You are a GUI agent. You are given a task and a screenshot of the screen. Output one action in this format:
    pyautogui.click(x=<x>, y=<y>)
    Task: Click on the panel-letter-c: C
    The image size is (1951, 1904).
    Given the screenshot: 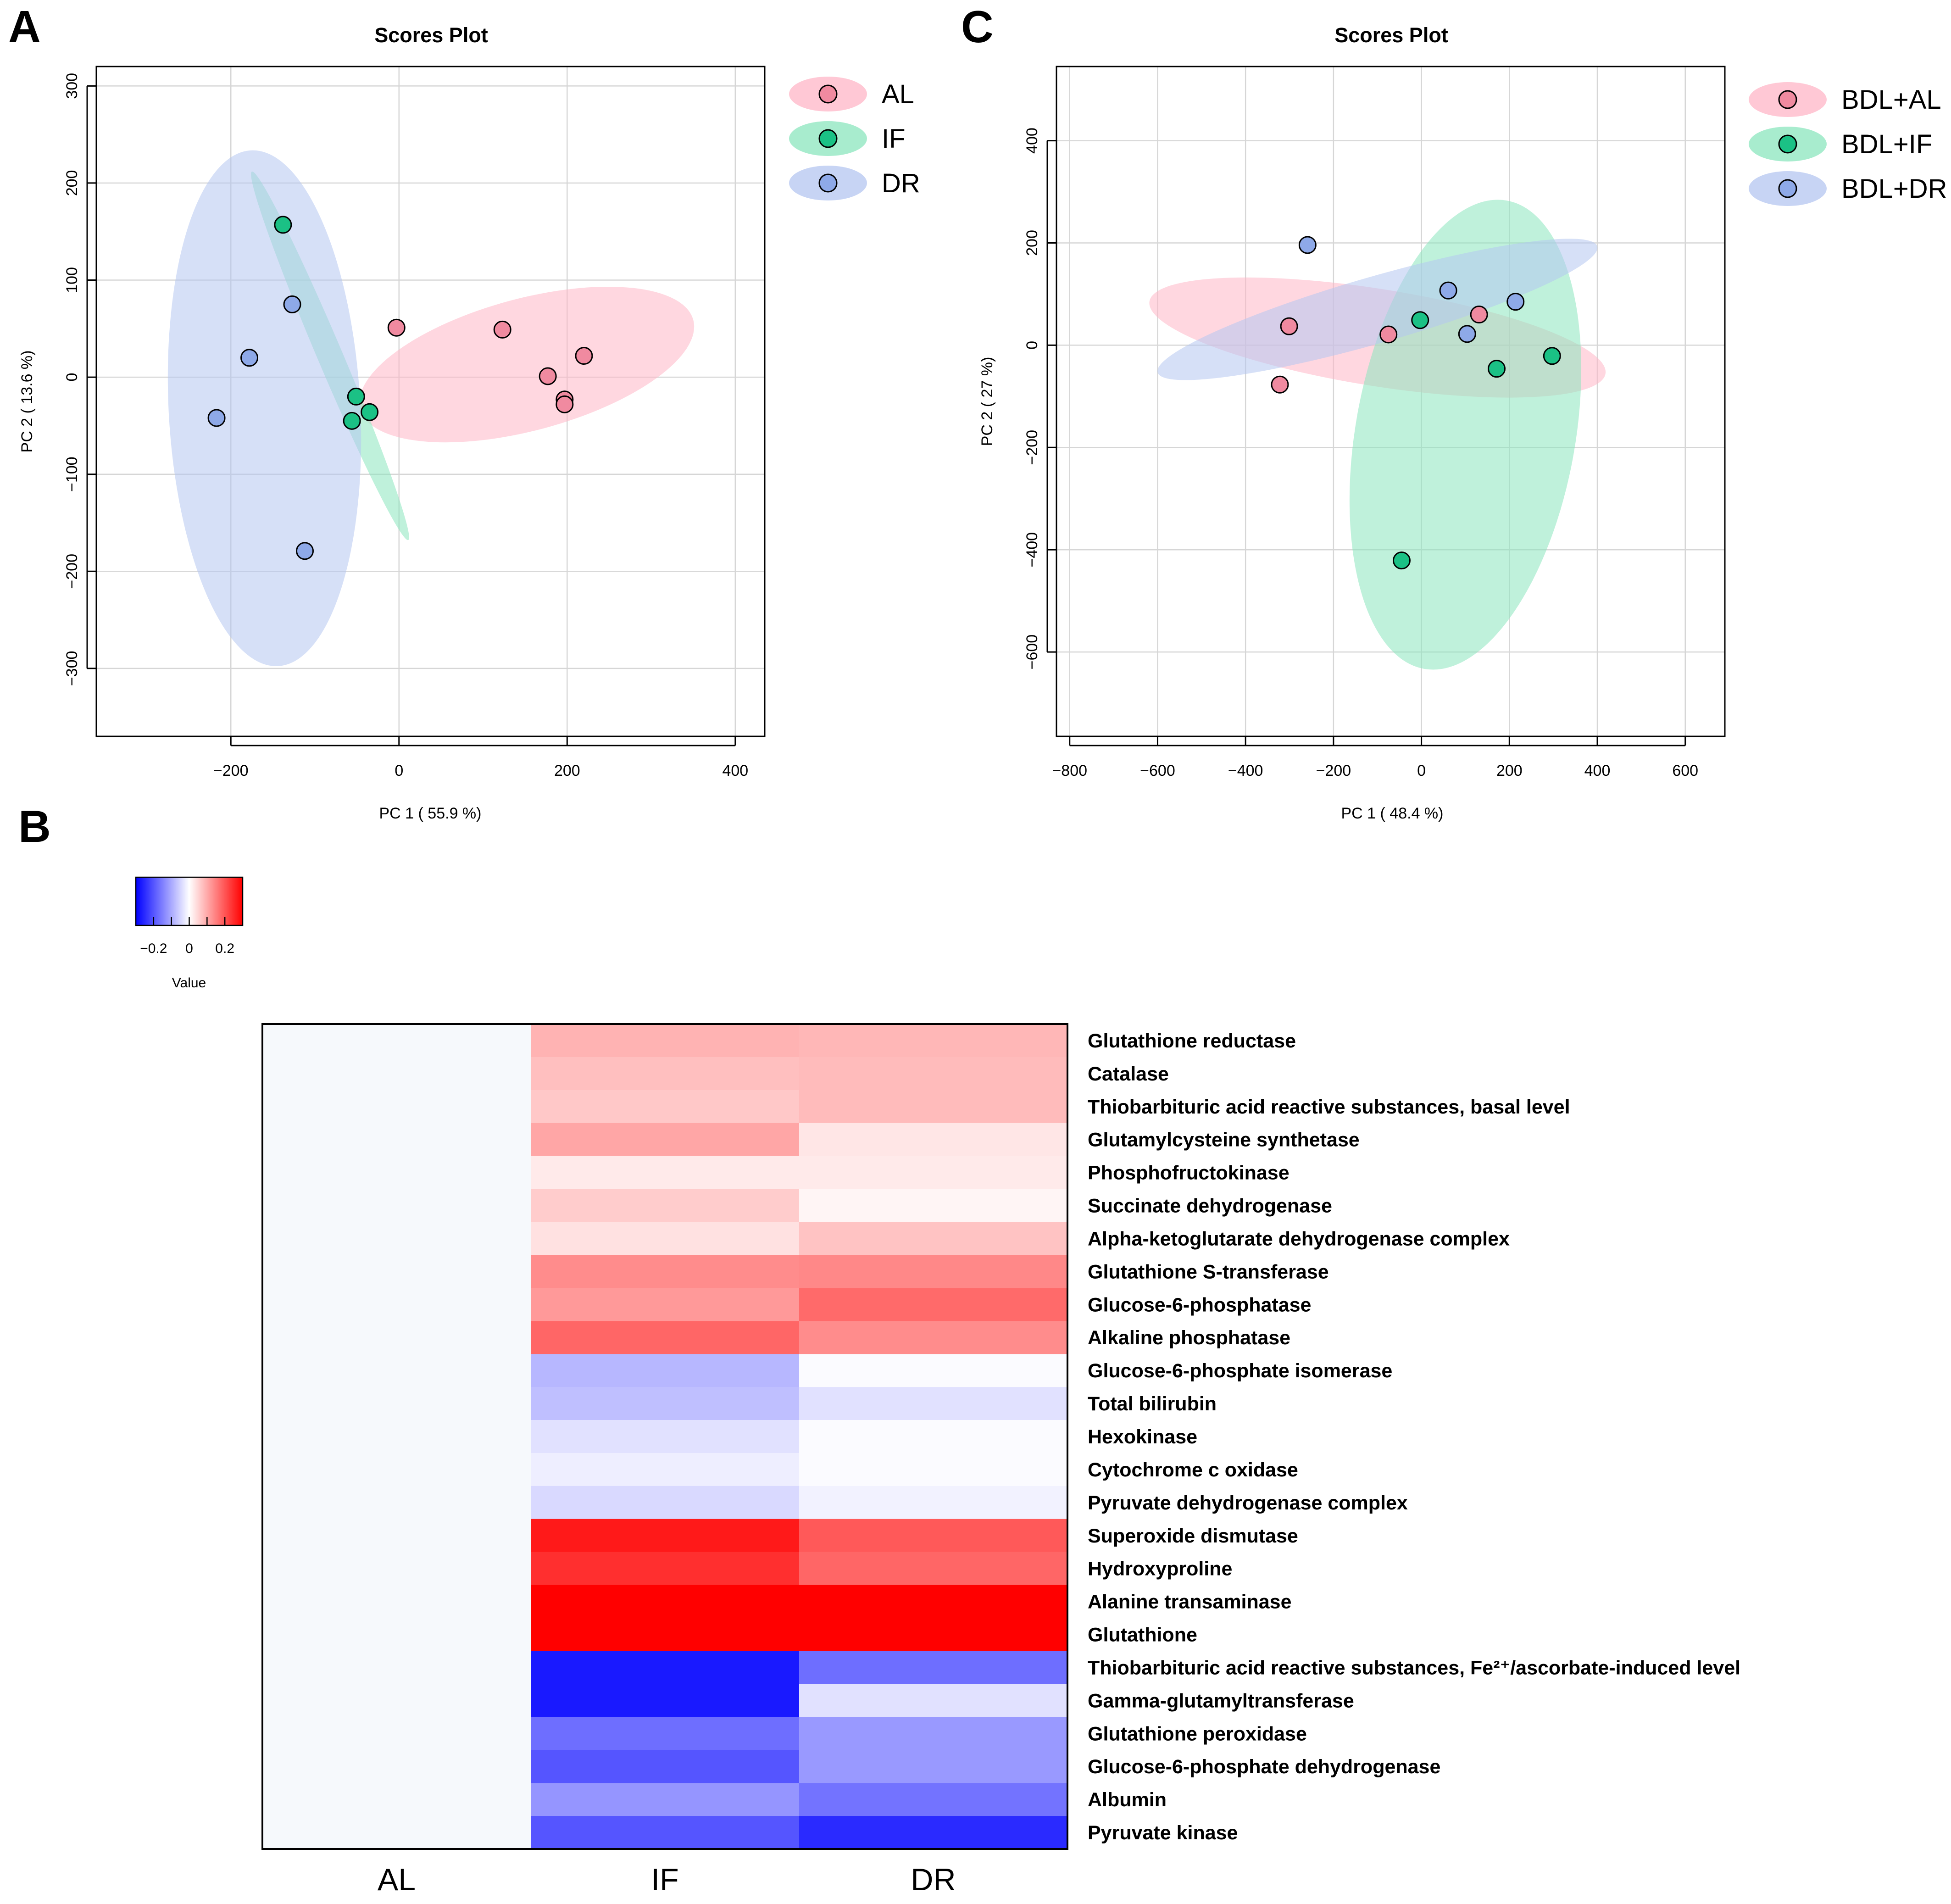 What is the action you would take?
    pyautogui.click(x=978, y=26)
    